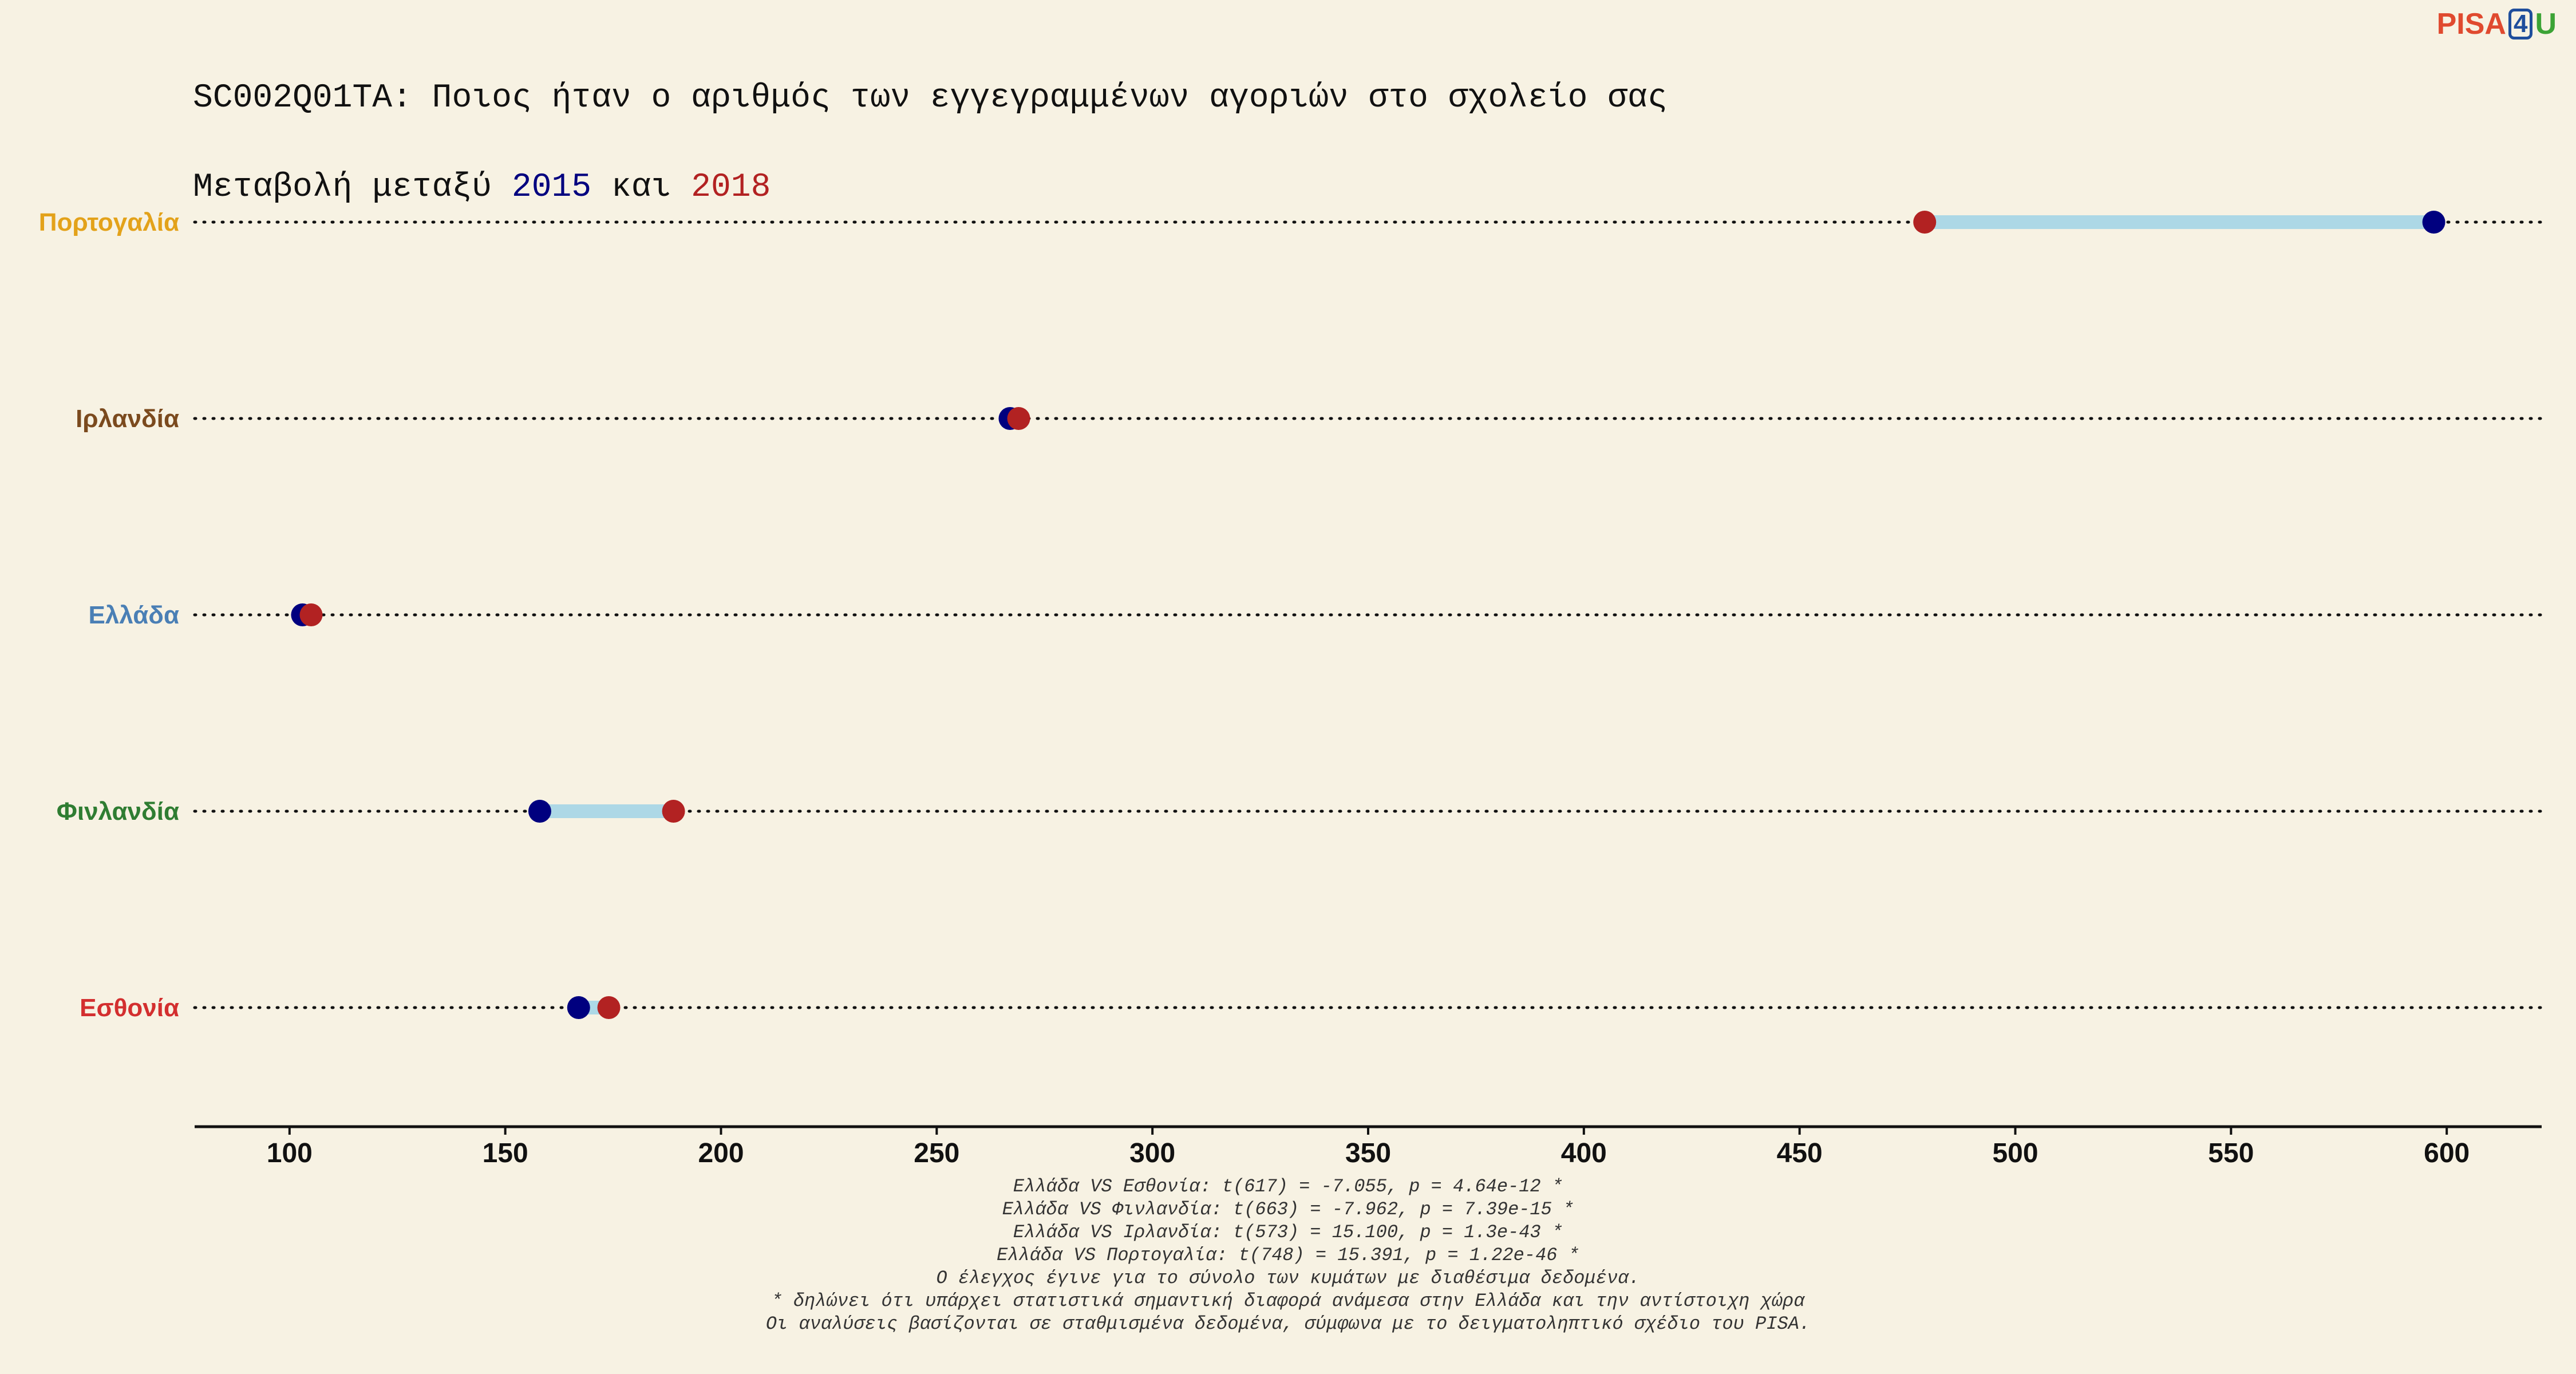 This screenshot has width=2576, height=1374. Describe the element at coordinates (936, 1153) in the screenshot. I see `x-tick-label: 250` at that location.